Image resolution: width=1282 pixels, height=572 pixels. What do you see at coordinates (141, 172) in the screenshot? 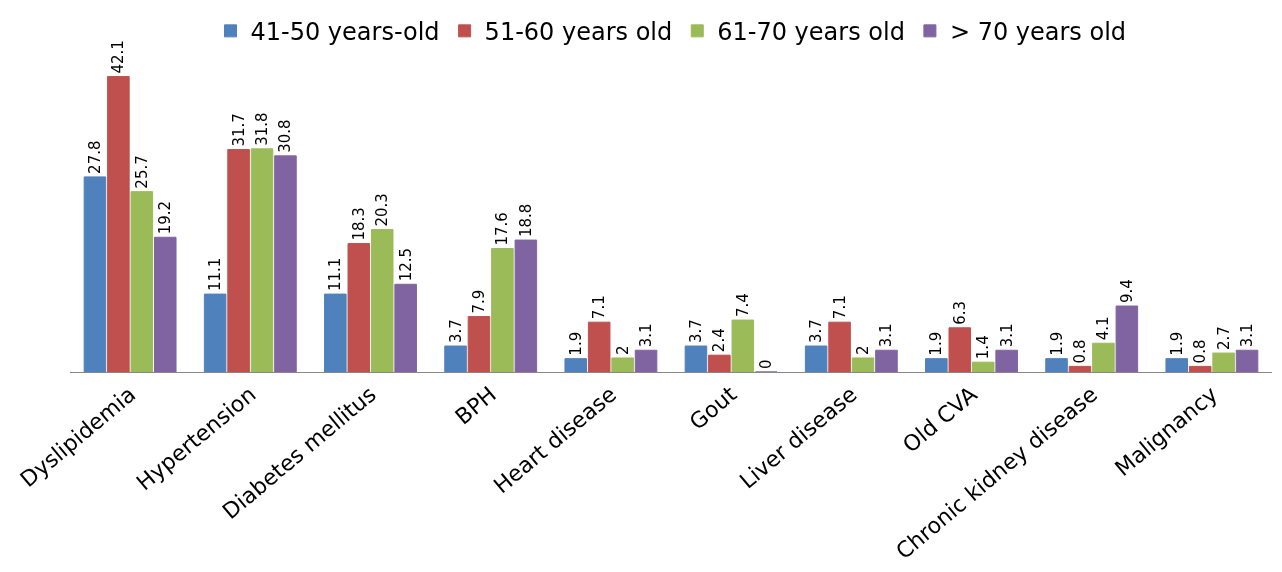
I see `data-label: 25.7` at bounding box center [141, 172].